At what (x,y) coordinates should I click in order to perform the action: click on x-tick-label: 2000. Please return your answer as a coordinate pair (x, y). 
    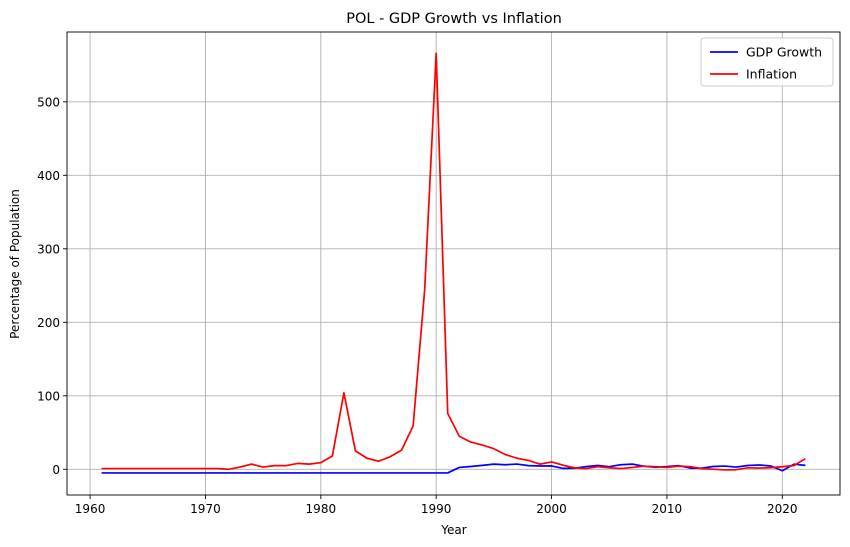
    Looking at the image, I should click on (551, 509).